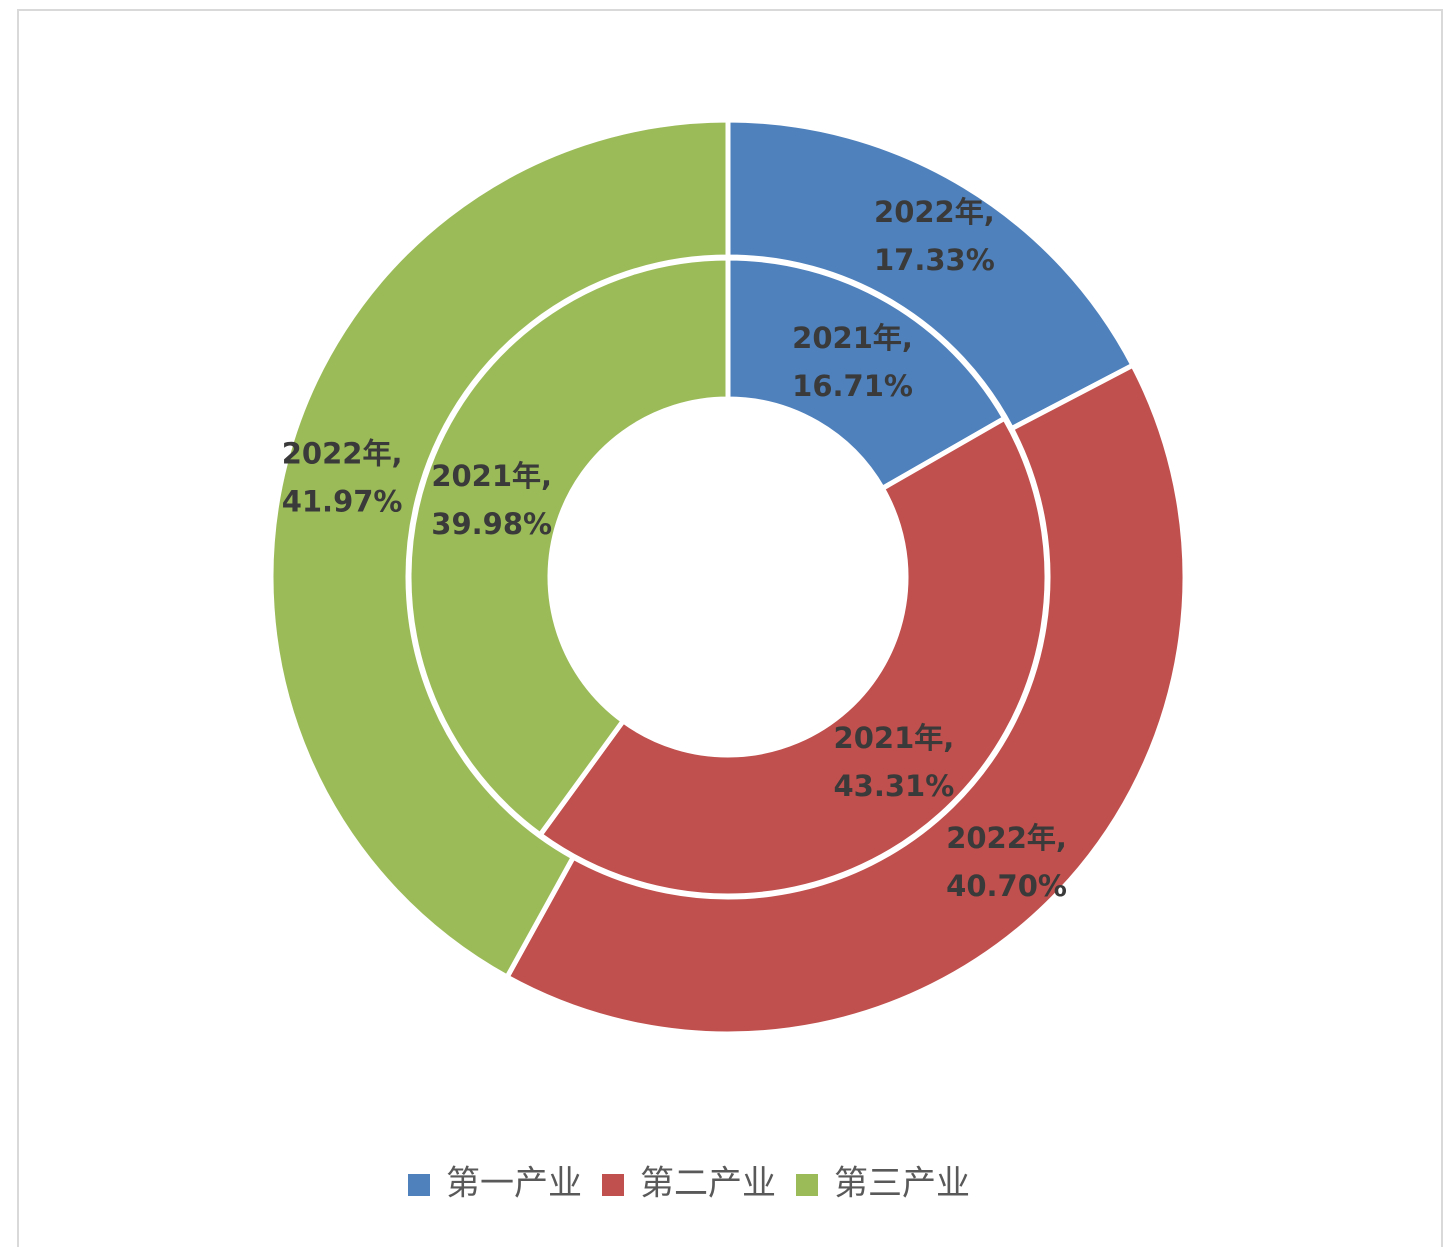 This screenshot has height=1247, width=1445. I want to click on legend-label: 第一产业, so click(514, 1184).